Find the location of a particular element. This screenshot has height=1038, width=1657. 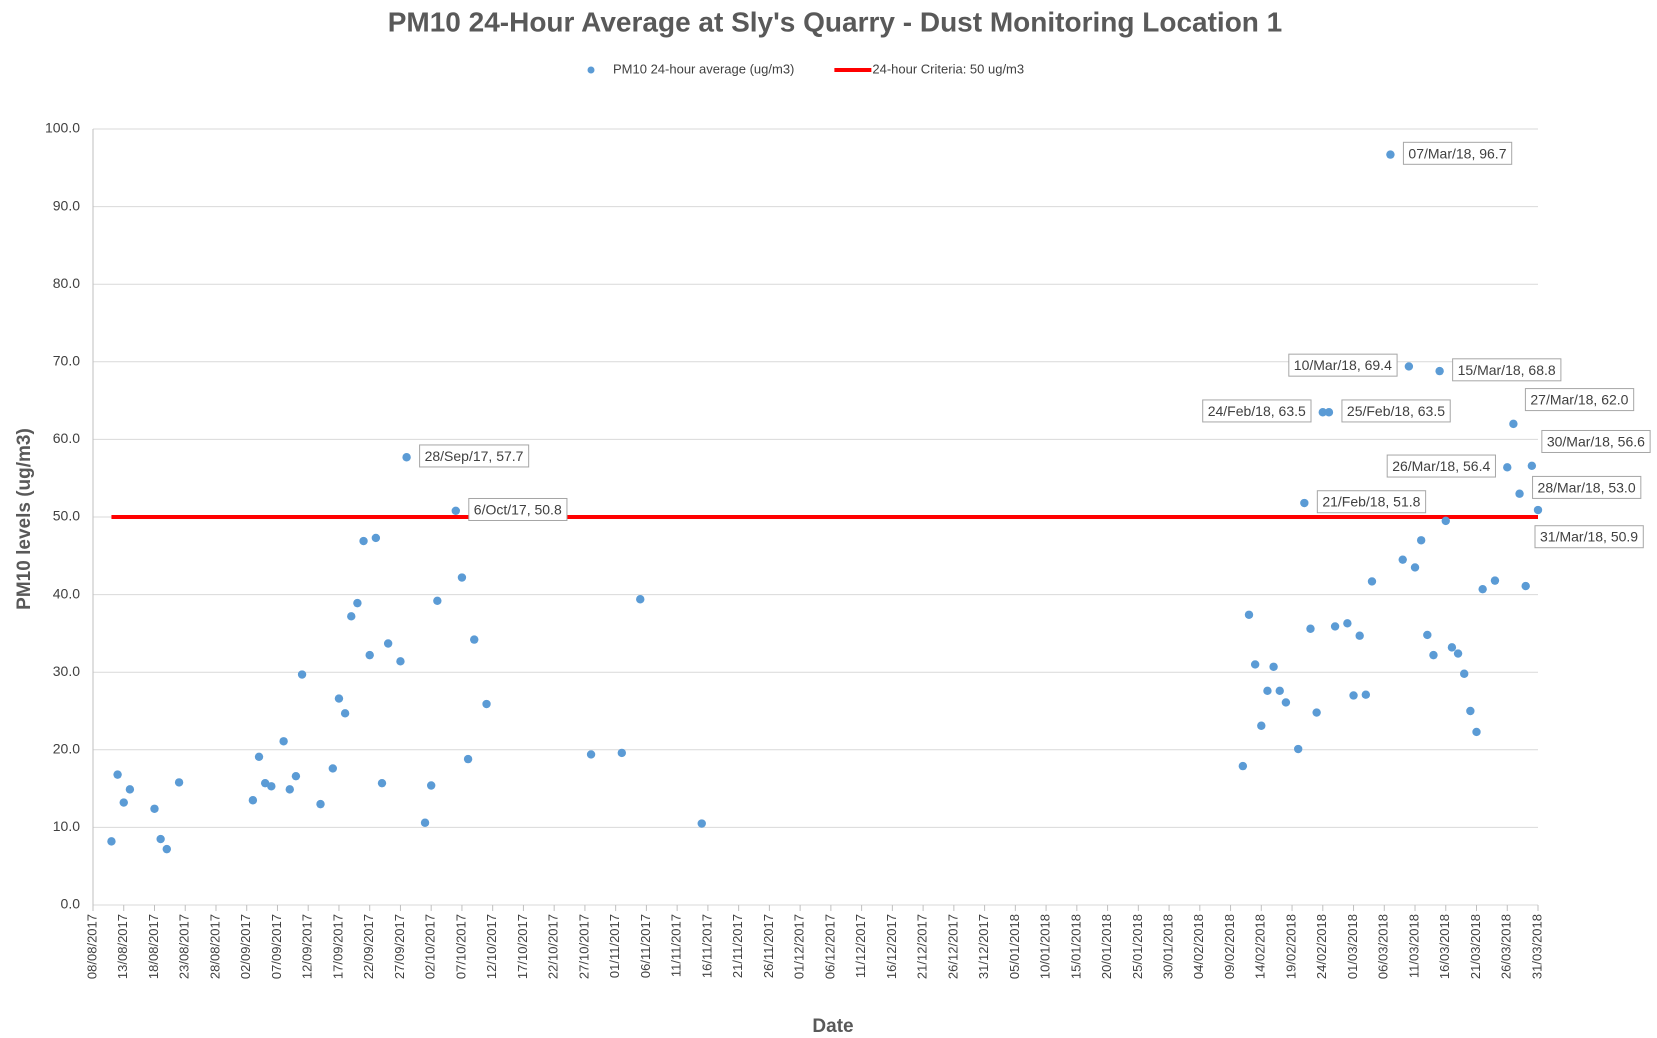

y-tick-label: 60.0 is located at coordinates (66, 438).